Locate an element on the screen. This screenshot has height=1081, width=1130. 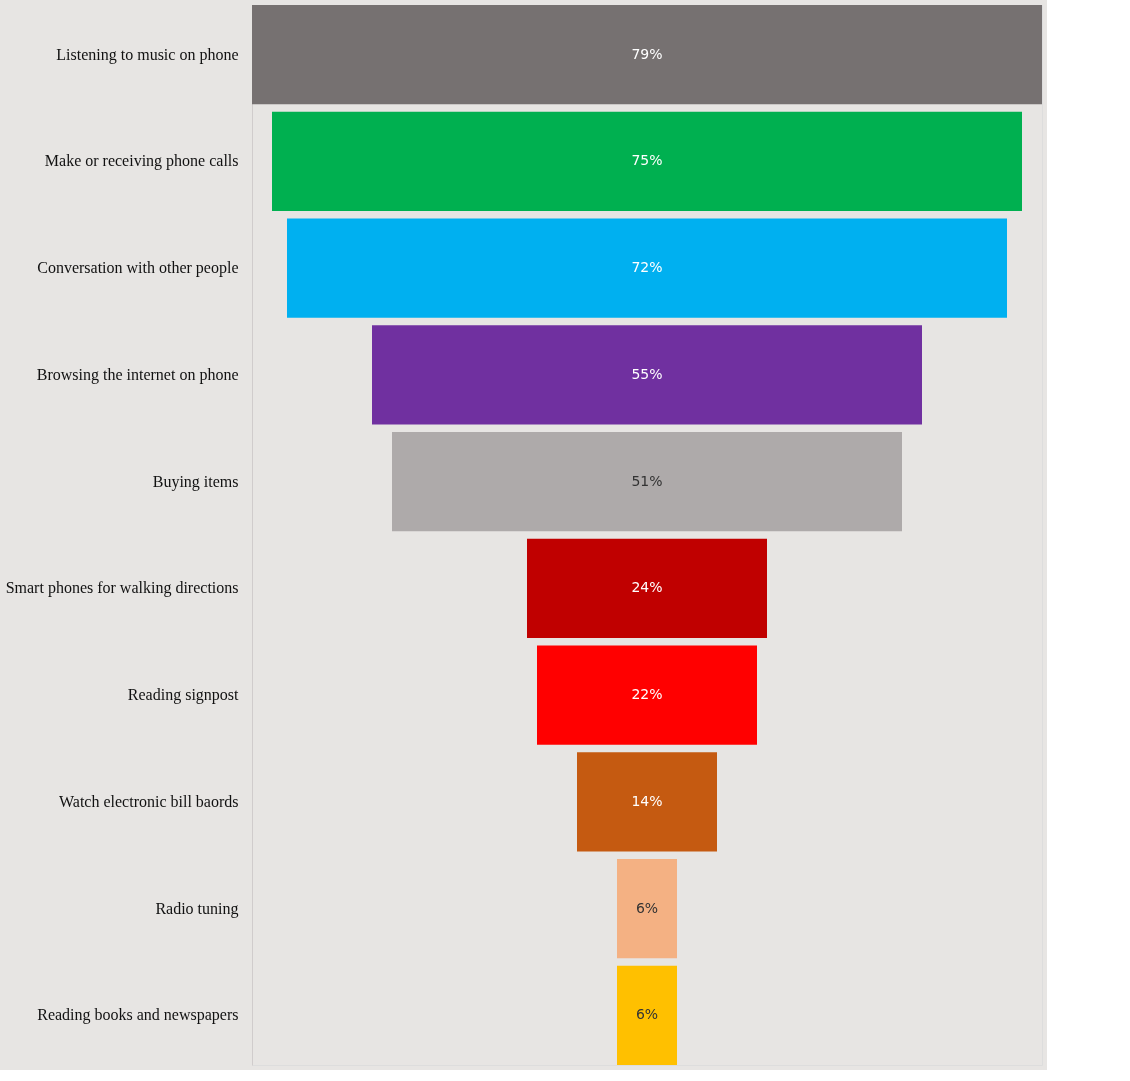
data-label: 79% is located at coordinates (647, 53).